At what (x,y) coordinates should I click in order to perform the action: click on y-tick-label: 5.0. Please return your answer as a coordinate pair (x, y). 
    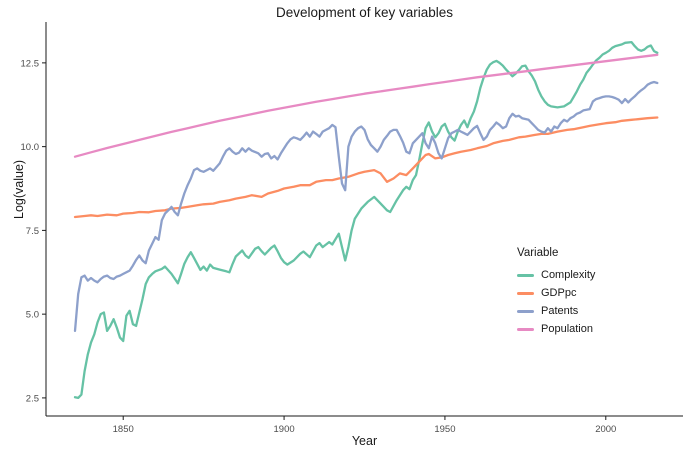
    Looking at the image, I should click on (32, 315).